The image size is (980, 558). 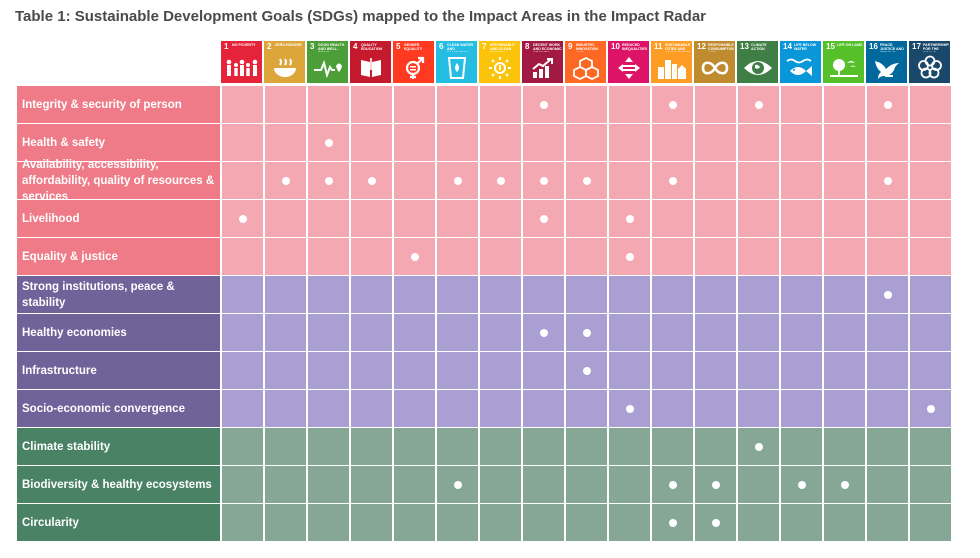 I want to click on sdg-tile-17: 17Partnerships for the goals, so click(x=929, y=62).